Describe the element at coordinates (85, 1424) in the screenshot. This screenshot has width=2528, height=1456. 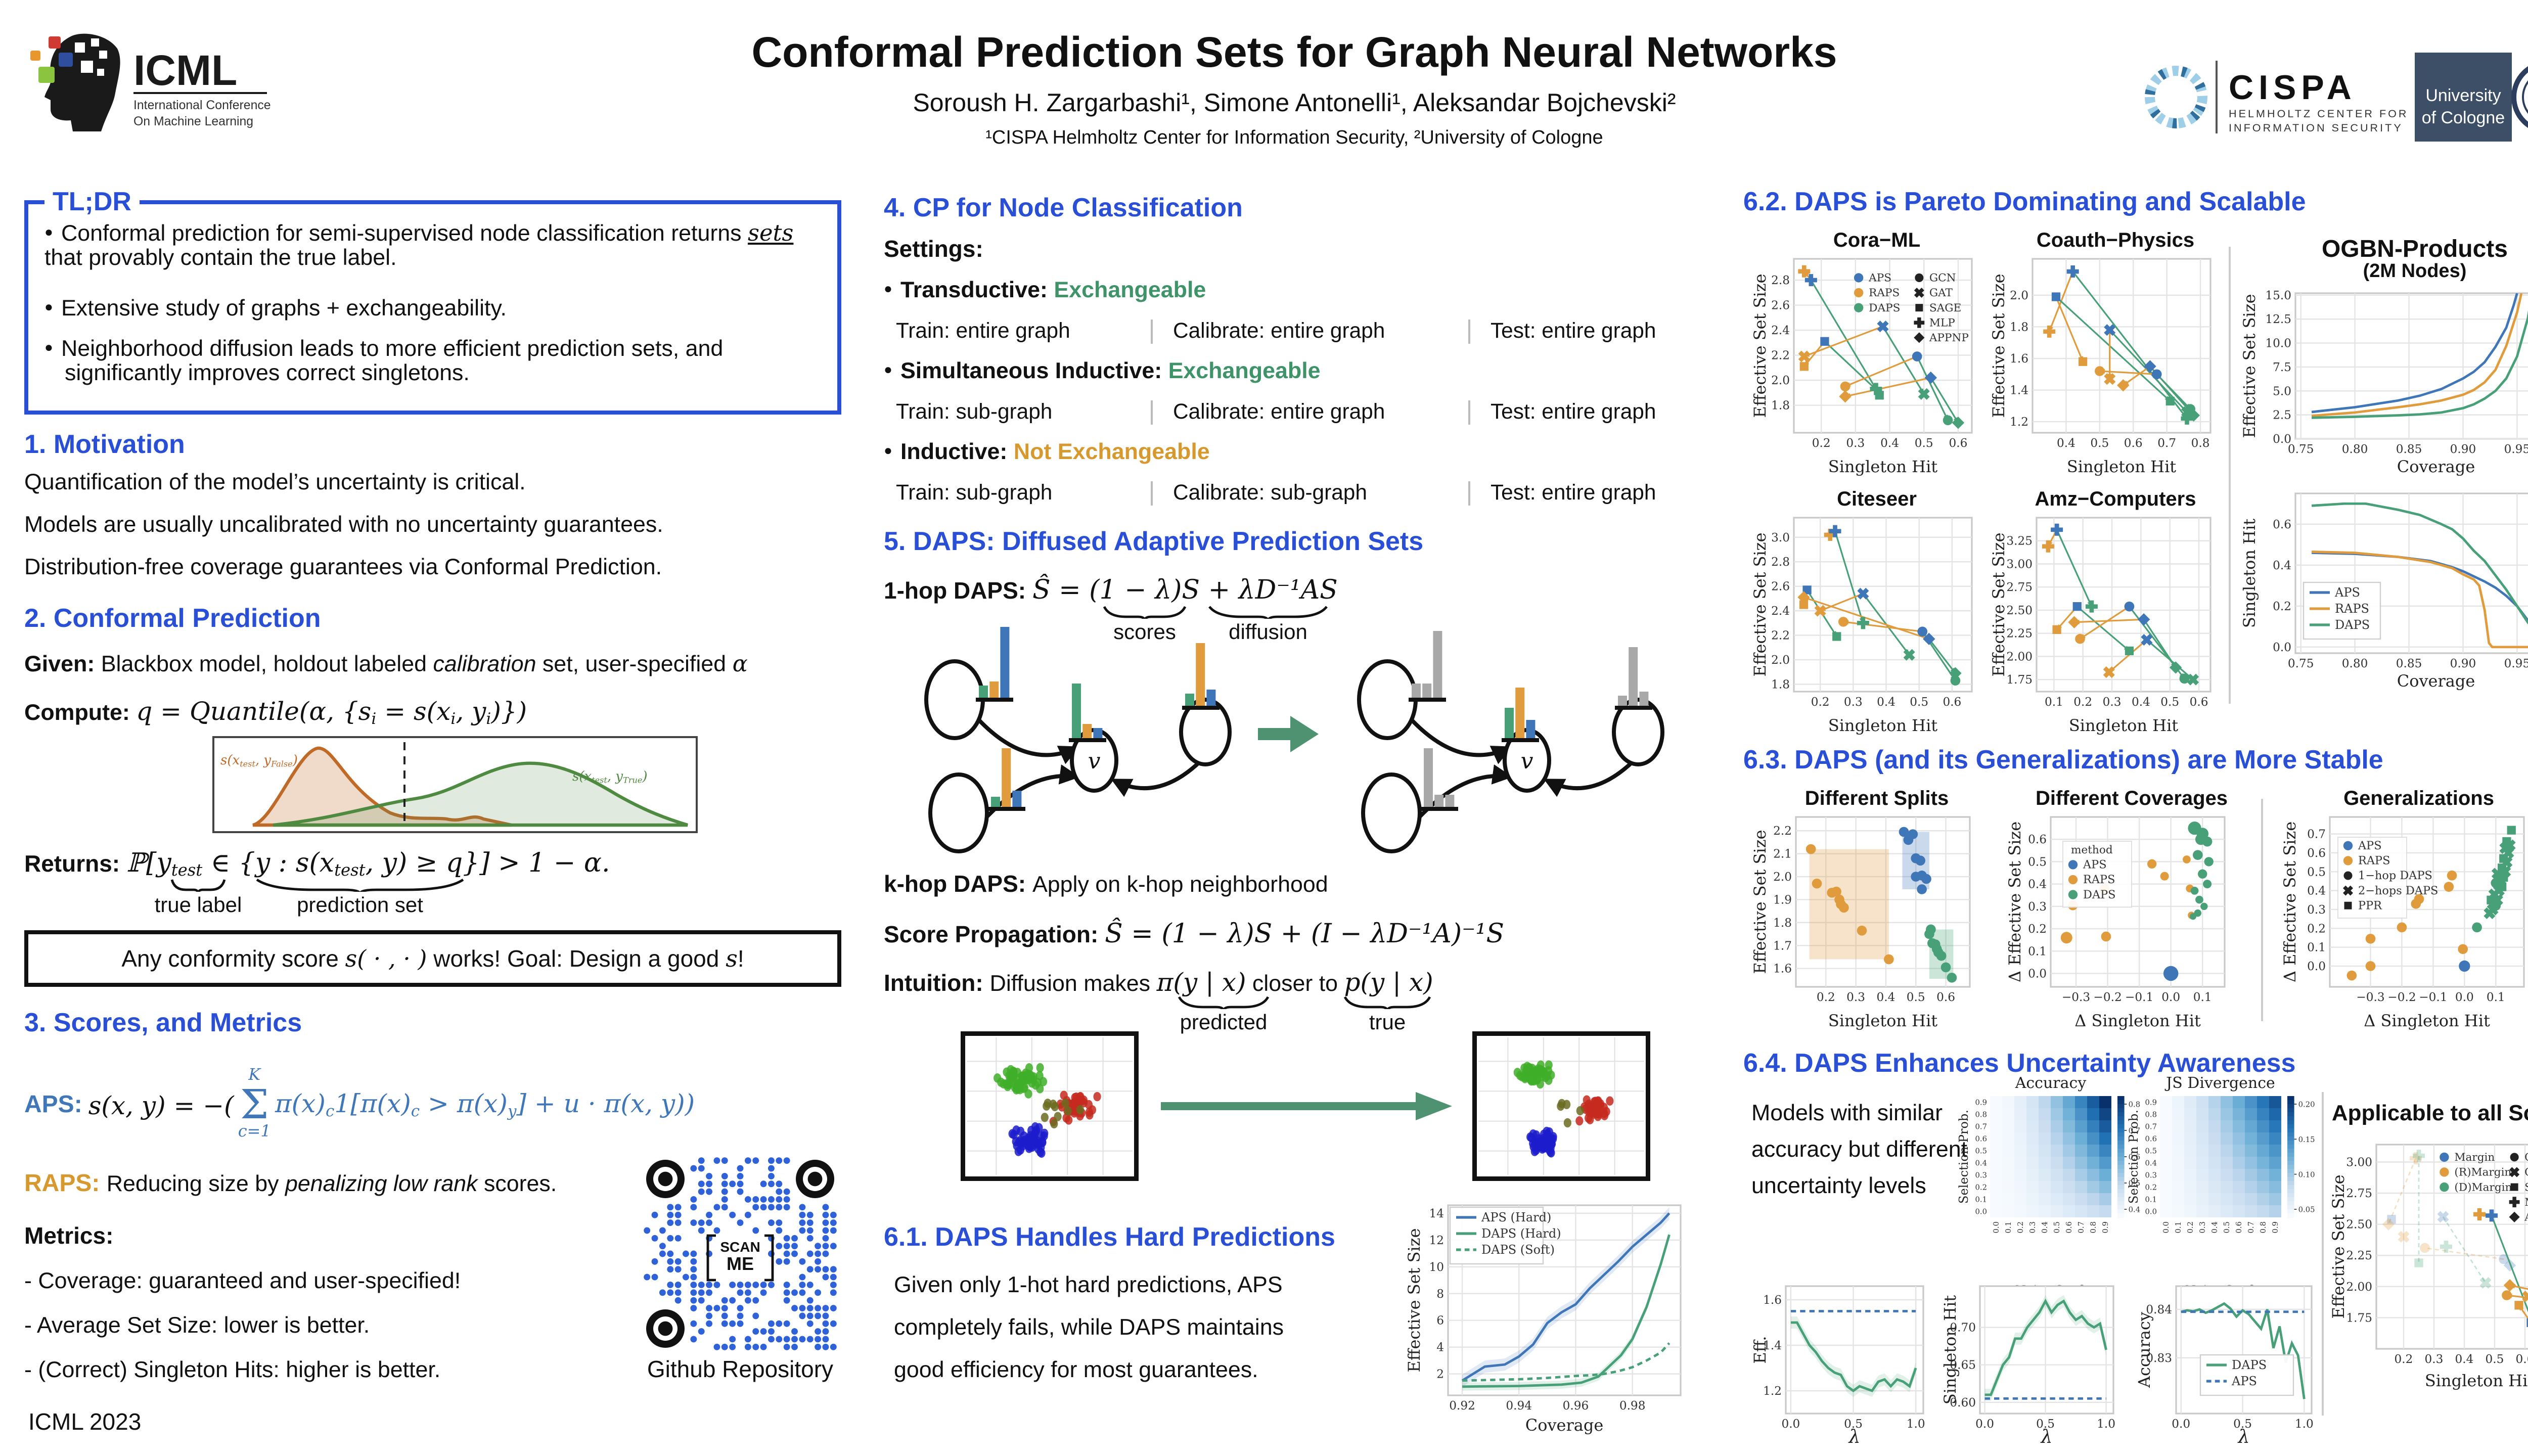
I see `footer-conference: ICML 2023` at that location.